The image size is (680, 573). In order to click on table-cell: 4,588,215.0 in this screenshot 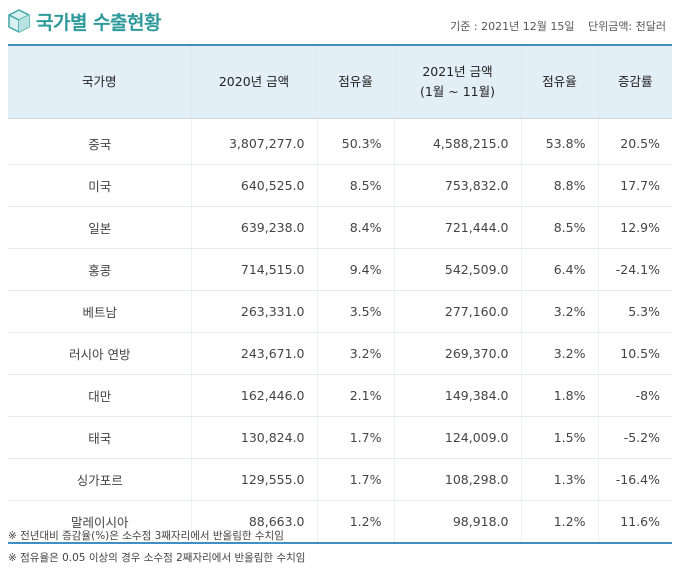, I will do `click(458, 141)`.